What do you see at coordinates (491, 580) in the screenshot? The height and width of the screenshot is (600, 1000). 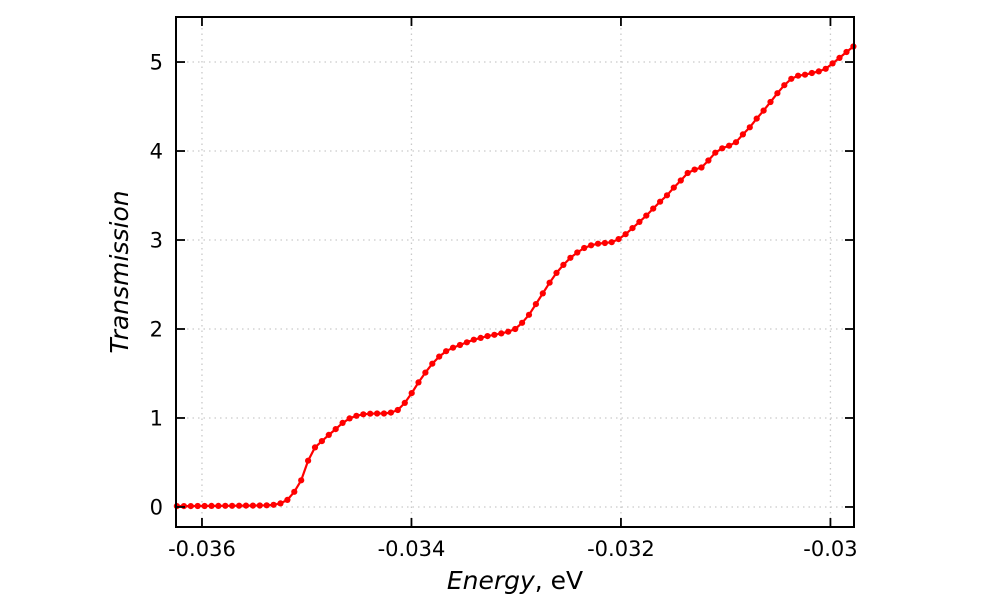 I see `x-axis-title-word: Energy` at bounding box center [491, 580].